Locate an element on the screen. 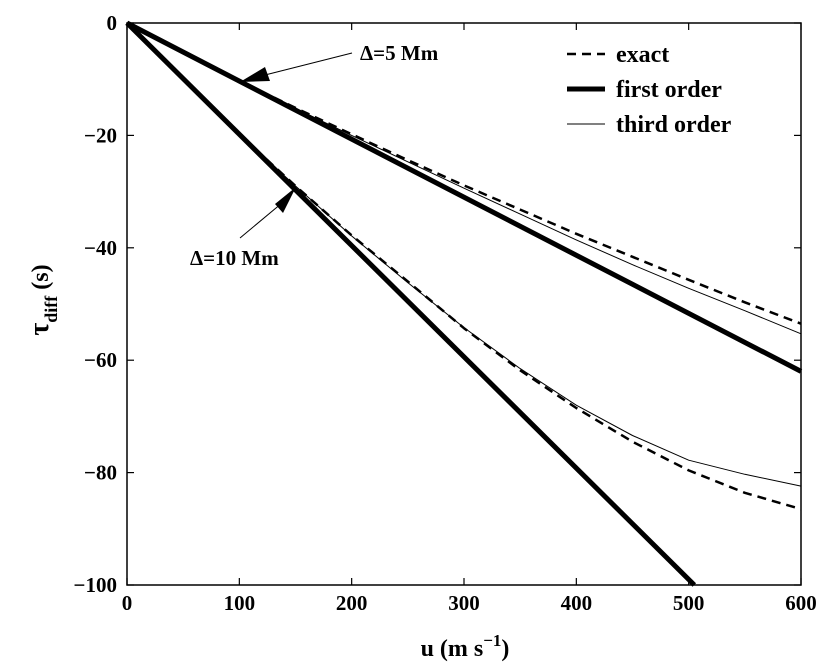 The width and height of the screenshot is (830, 667). legend-label-third-order: third order is located at coordinates (674, 125).